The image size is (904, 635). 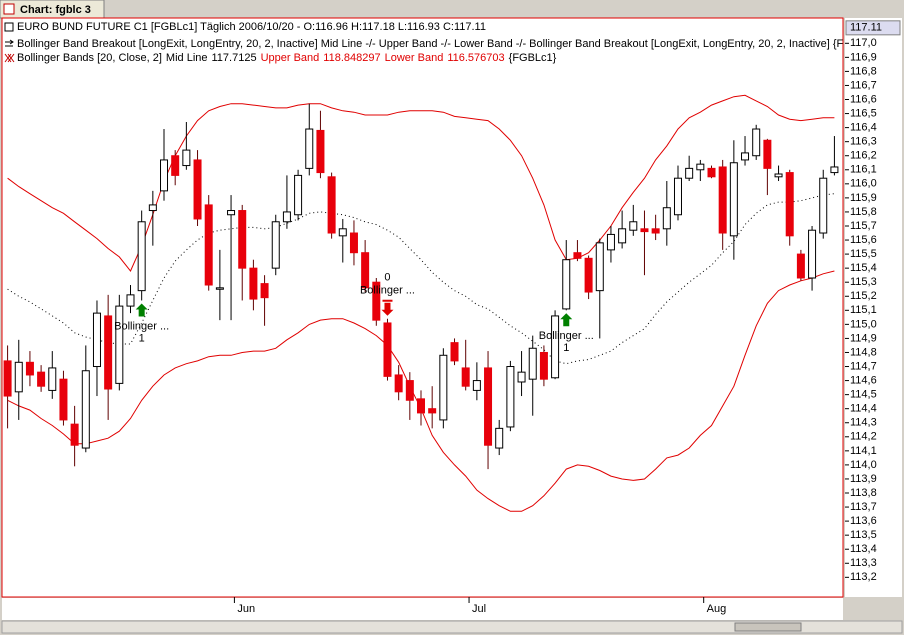 I want to click on y-tick-label: 116,9, so click(x=863, y=57).